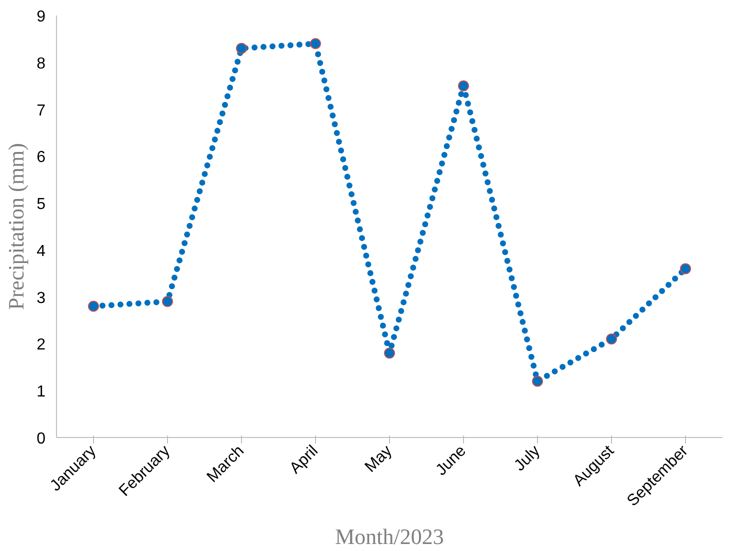  I want to click on y-tick-label: 9, so click(41, 17).